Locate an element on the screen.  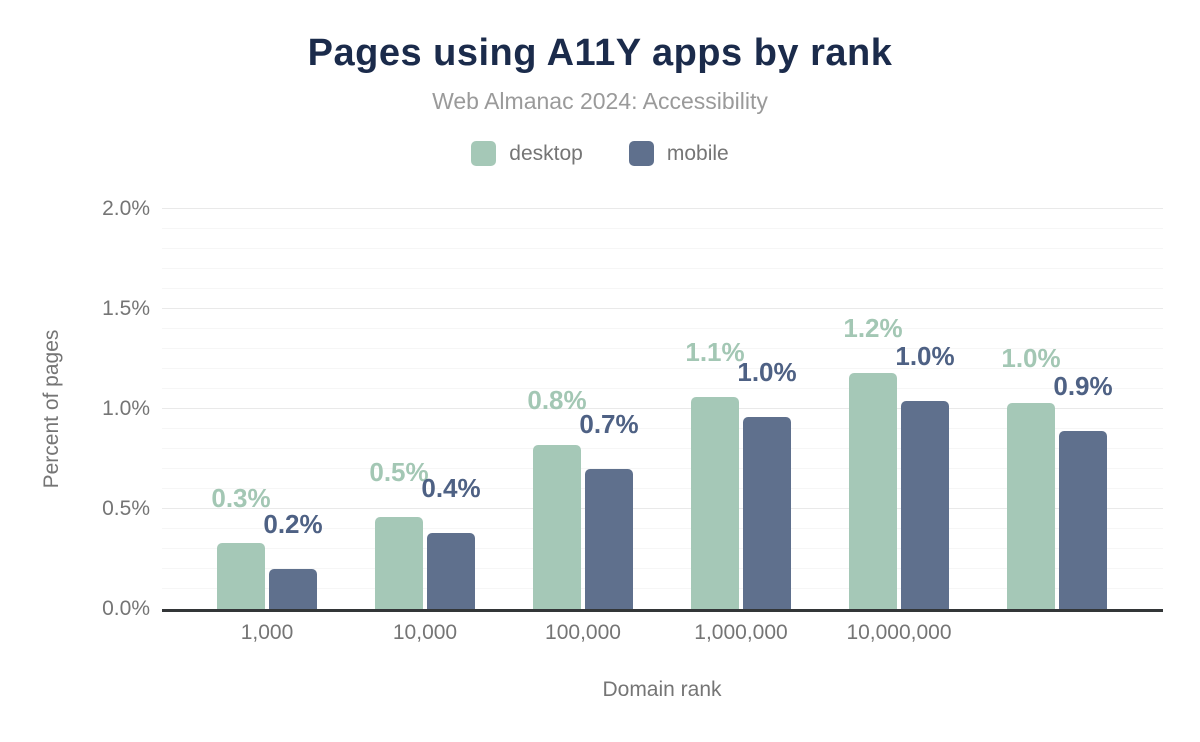
bar-label-desktop-1000: 0.3% is located at coordinates (241, 498).